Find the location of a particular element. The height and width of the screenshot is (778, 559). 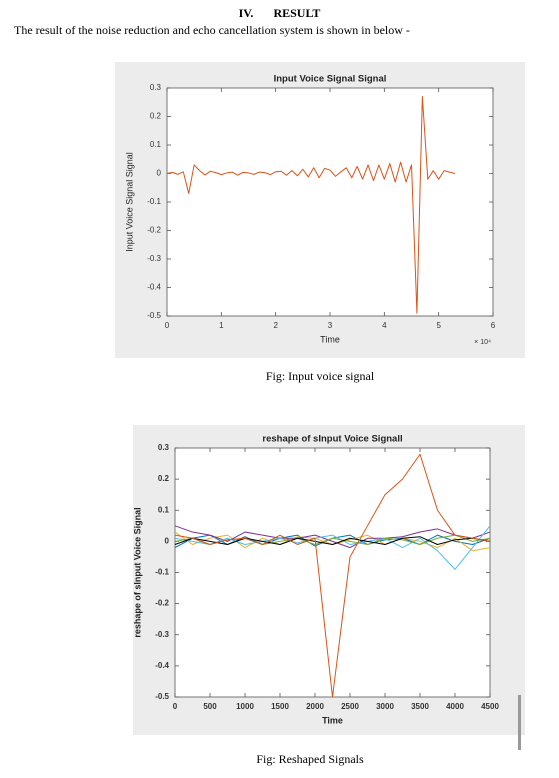

section-heading: IV. RESULT is located at coordinates (279, 13).